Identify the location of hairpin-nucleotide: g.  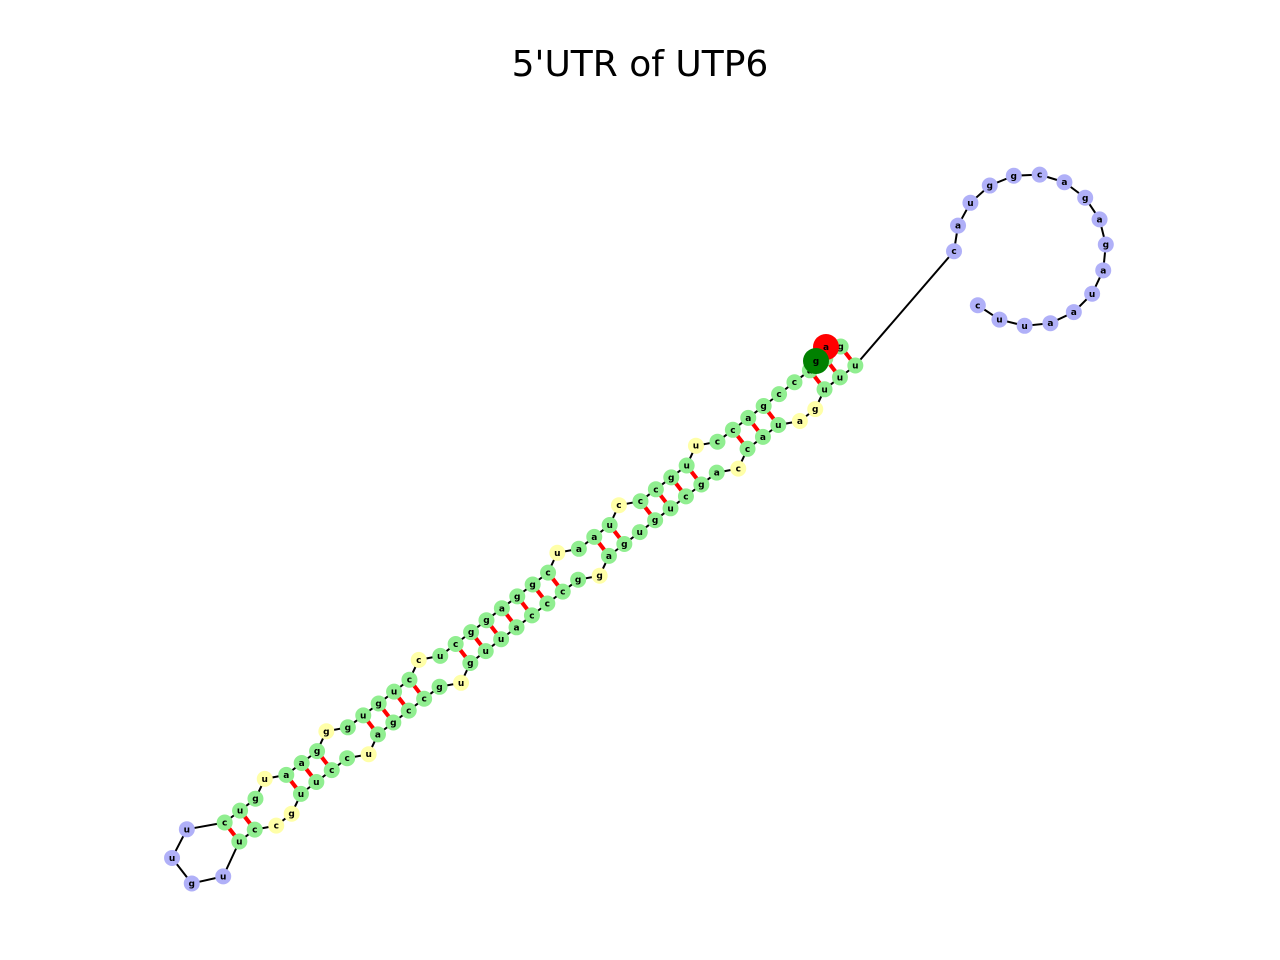
(1105, 244).